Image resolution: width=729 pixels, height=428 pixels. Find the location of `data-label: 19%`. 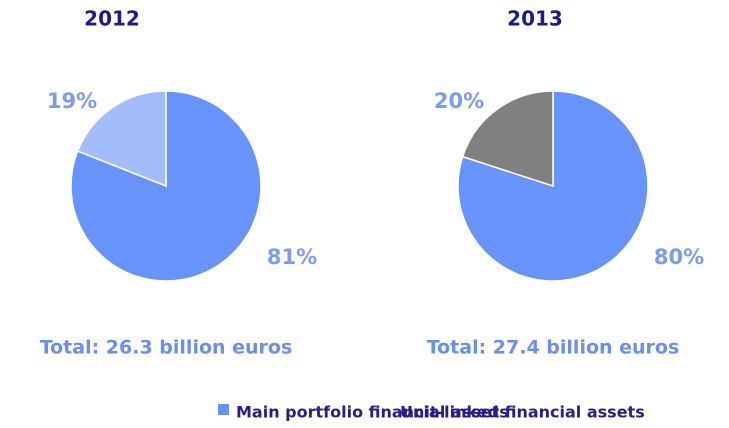

data-label: 19% is located at coordinates (72, 101).